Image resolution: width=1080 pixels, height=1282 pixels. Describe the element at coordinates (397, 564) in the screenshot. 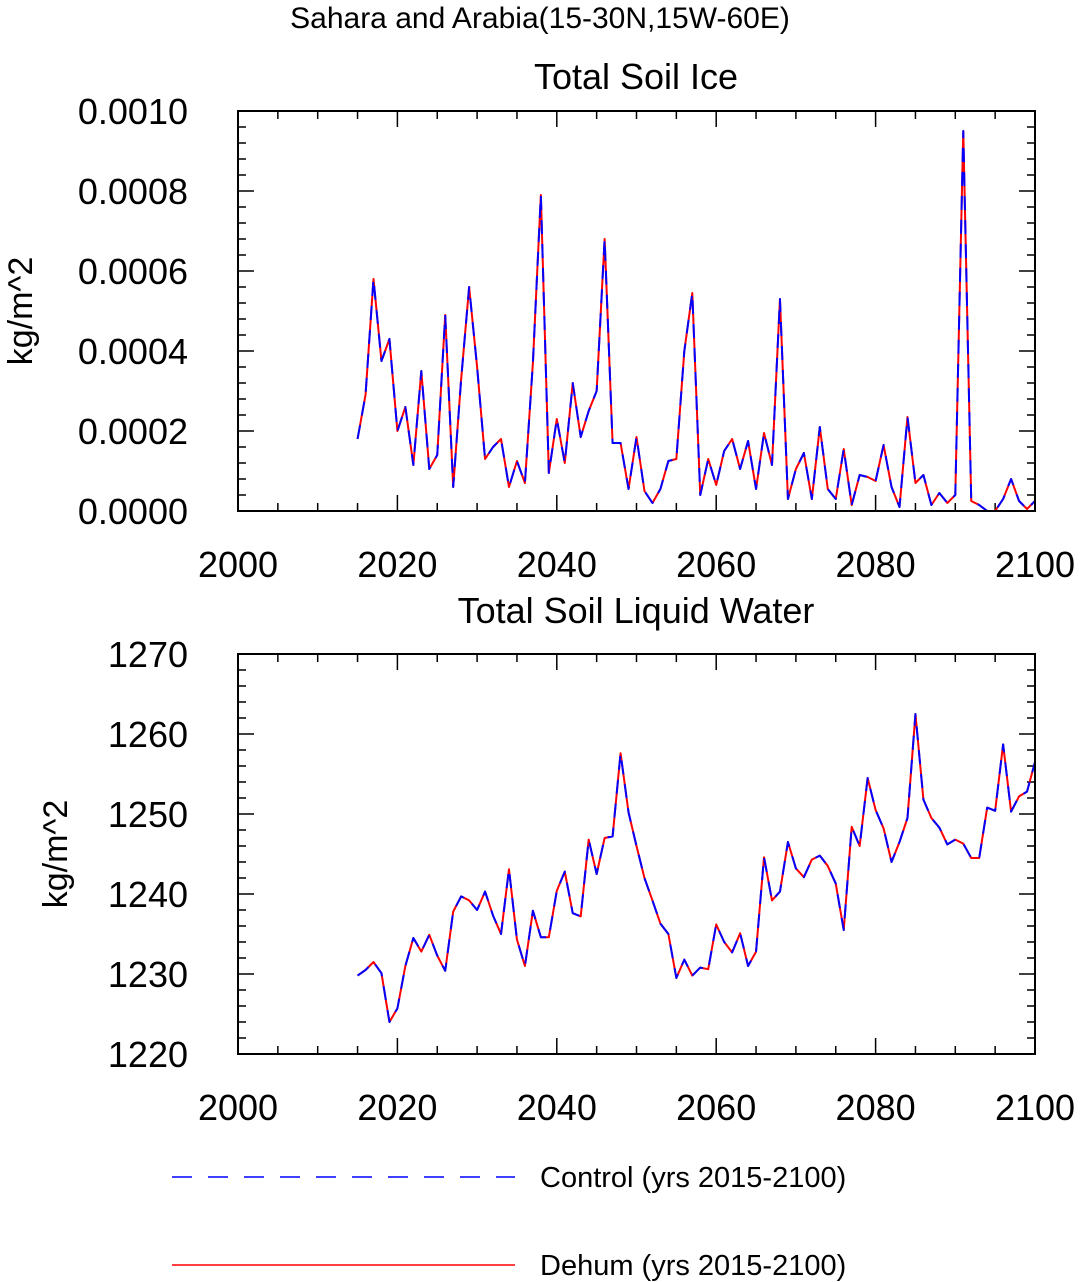

I see `soil-ice-x-tick-label: 2020` at that location.